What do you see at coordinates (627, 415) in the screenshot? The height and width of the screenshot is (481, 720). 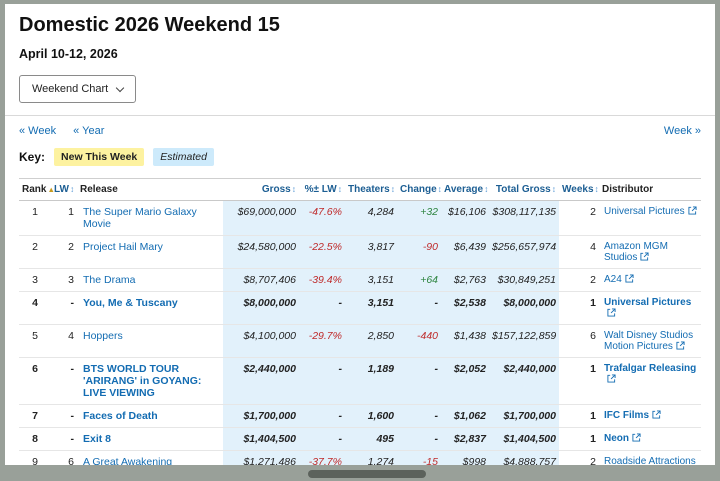 I see `distributor-name: IFC Films` at bounding box center [627, 415].